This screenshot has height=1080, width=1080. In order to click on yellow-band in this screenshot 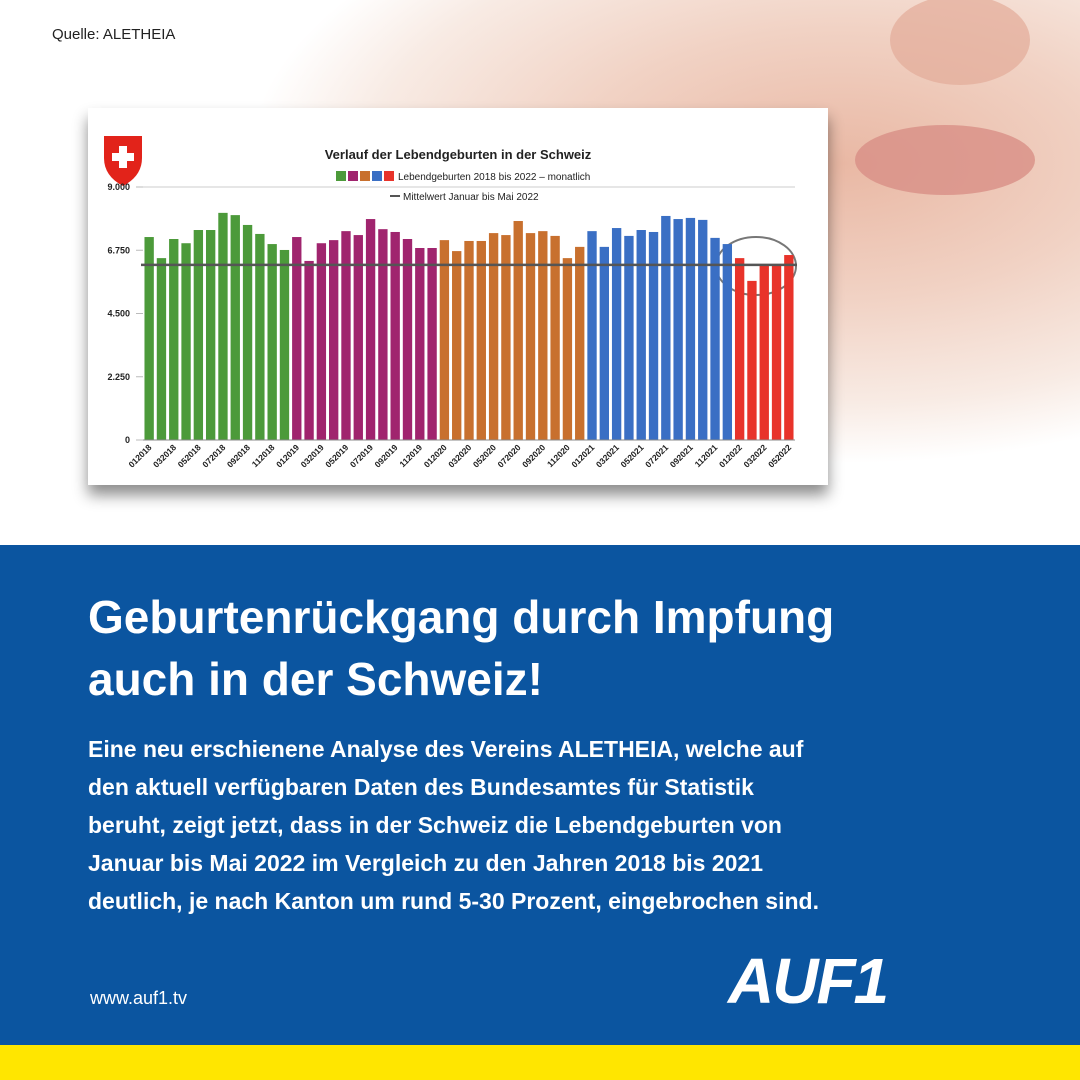, I will do `click(540, 1062)`.